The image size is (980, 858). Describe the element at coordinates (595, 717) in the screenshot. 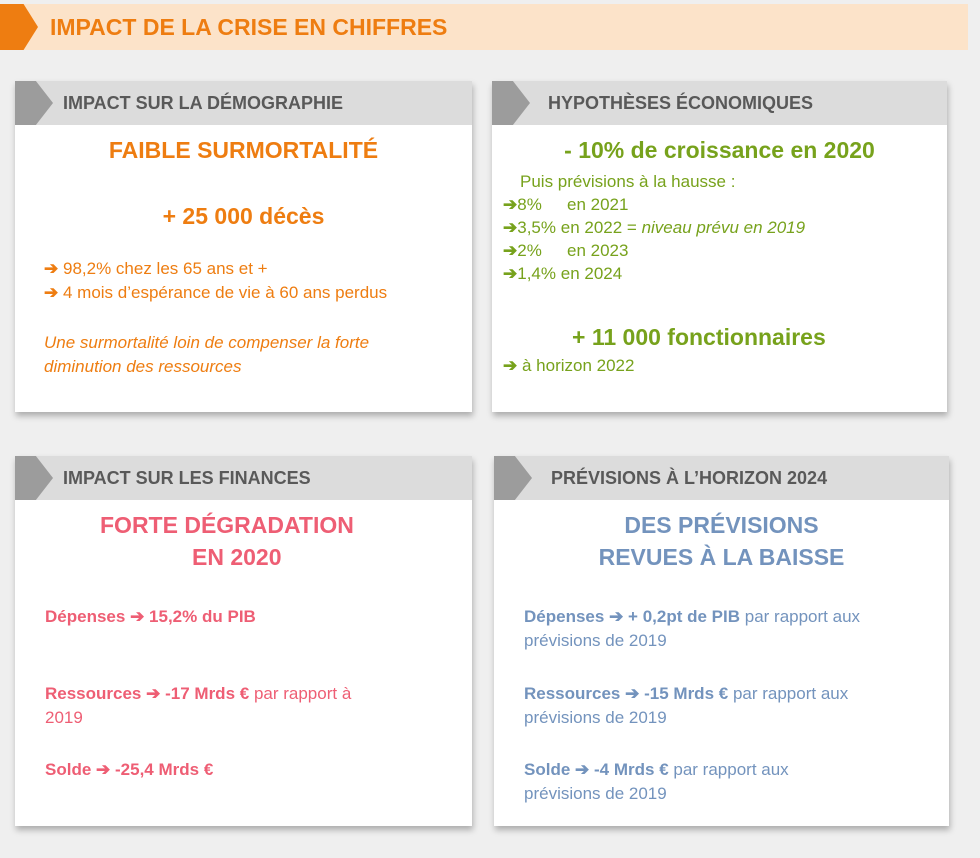

I see `ressources-line-cont: prévisions de 2019` at that location.